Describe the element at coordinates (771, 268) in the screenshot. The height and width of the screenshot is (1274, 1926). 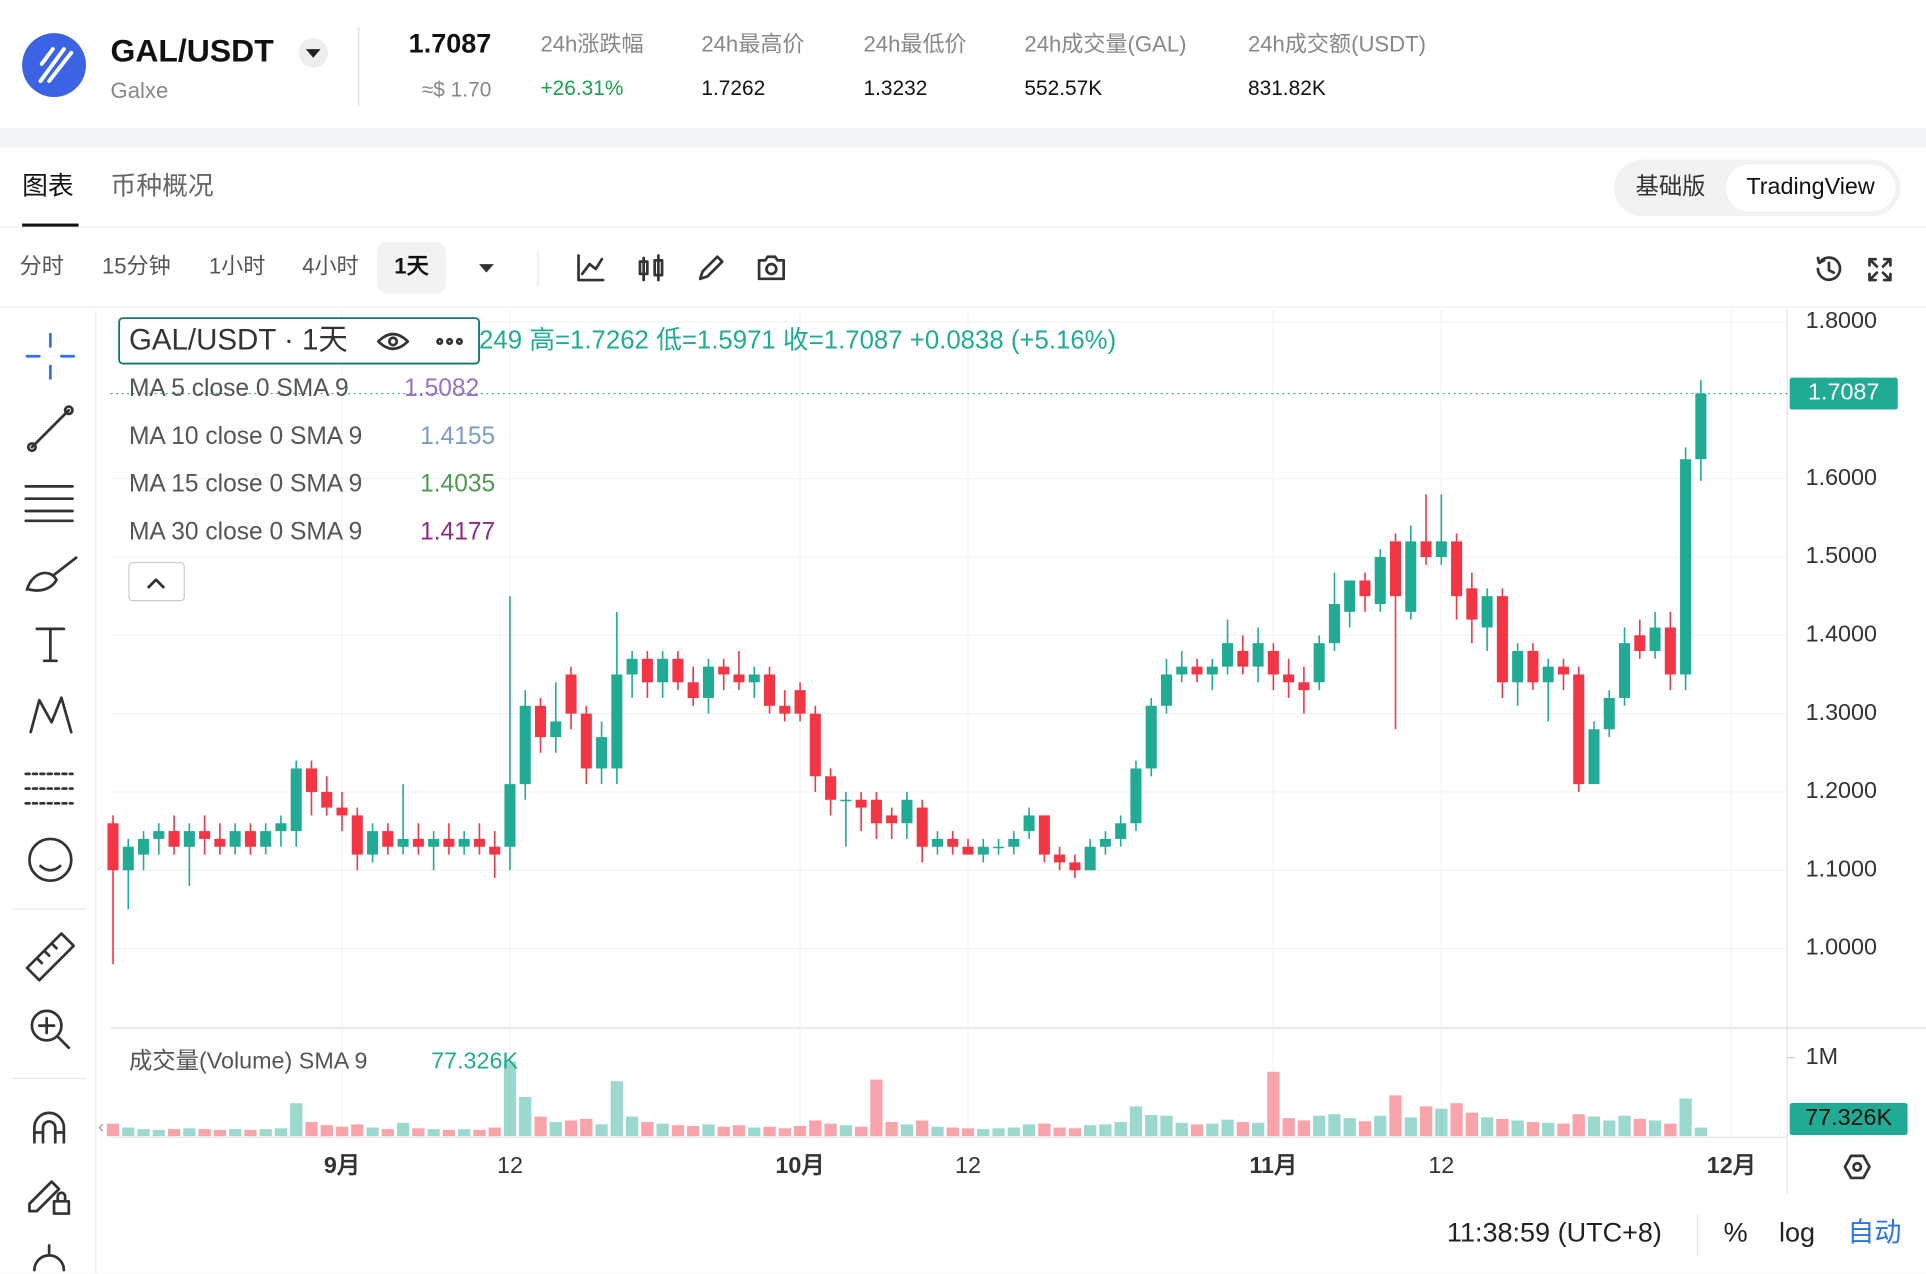
I see `snapshot-icon` at that location.